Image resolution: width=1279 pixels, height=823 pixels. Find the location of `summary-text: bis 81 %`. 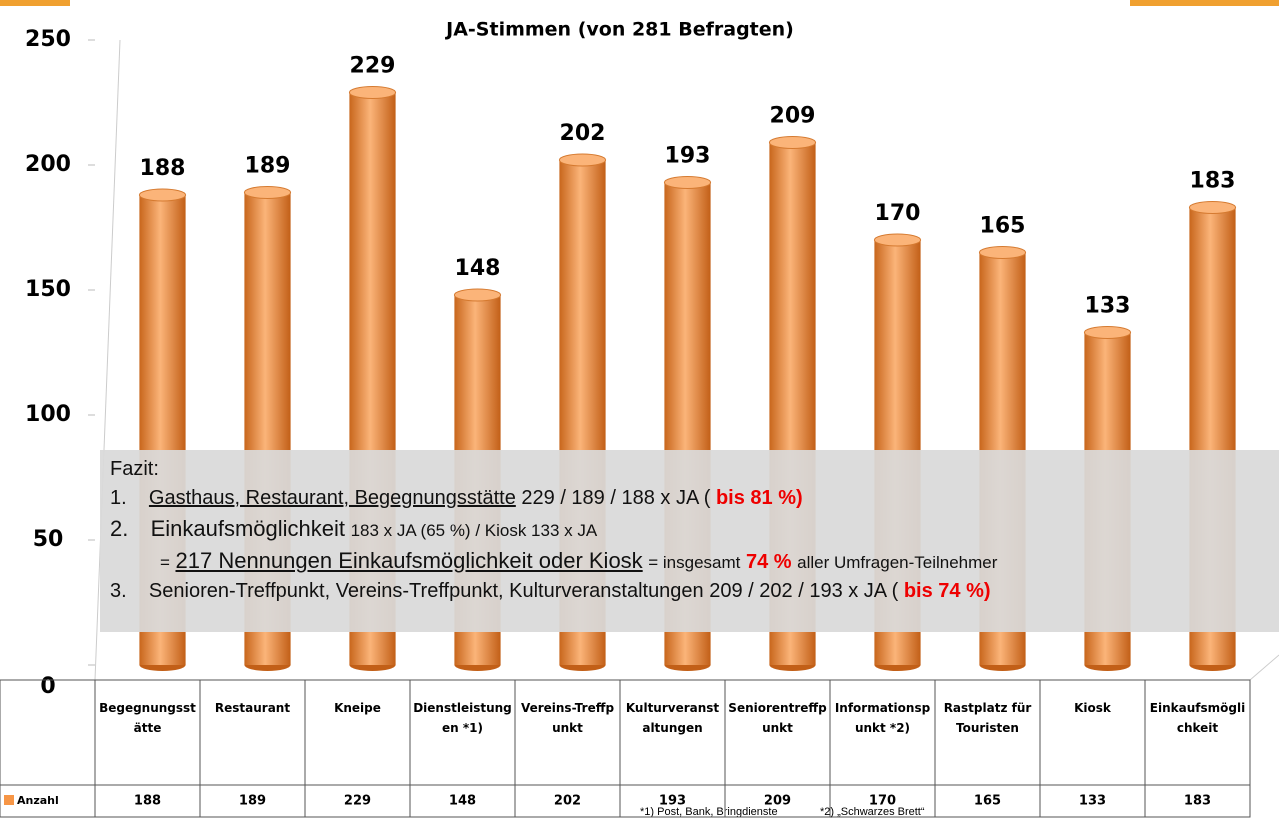

summary-text: bis 81 % is located at coordinates (756, 498).